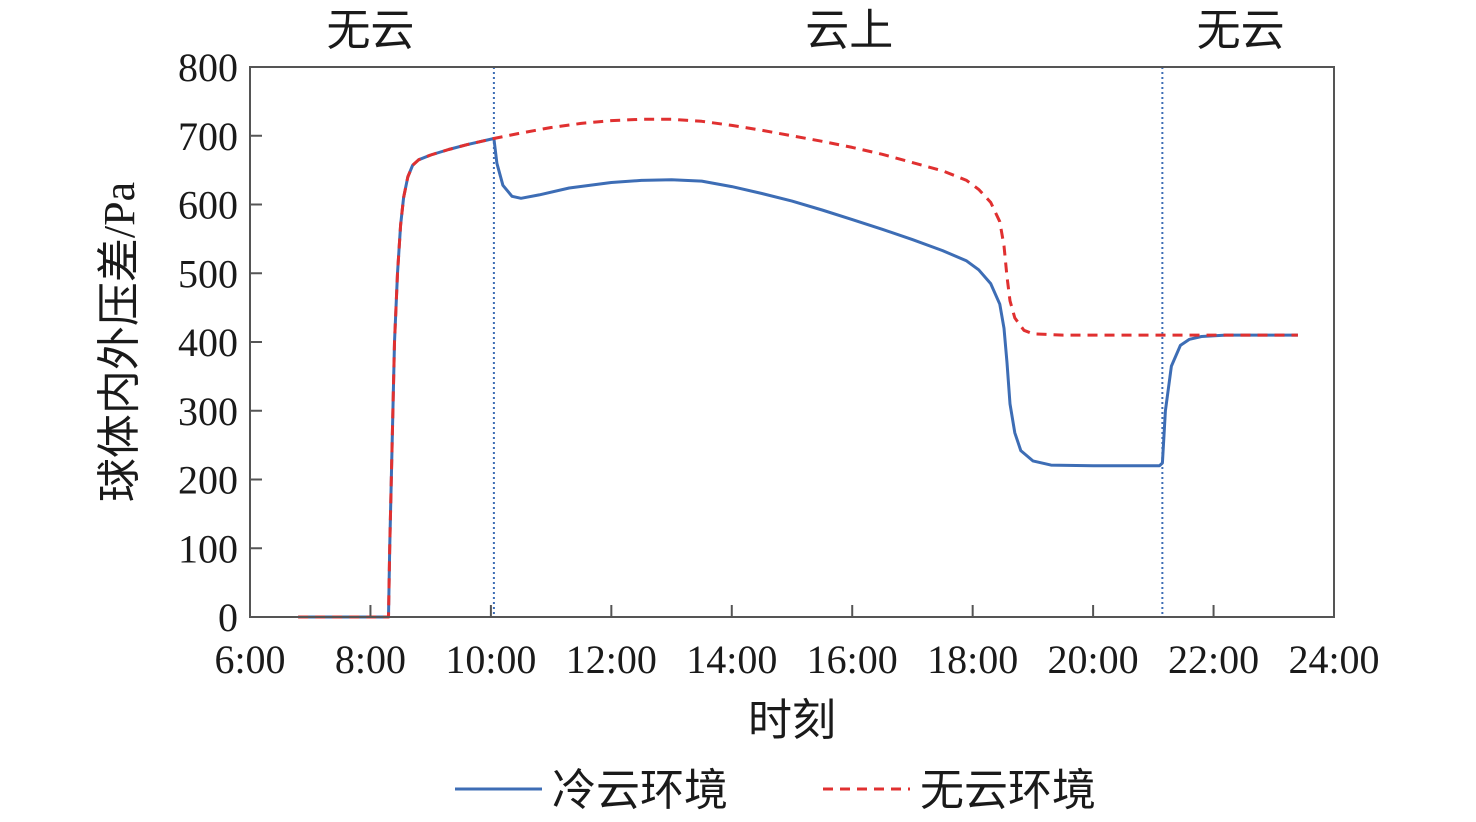 Image resolution: width=1476 pixels, height=822 pixels. Describe the element at coordinates (208, 273) in the screenshot. I see `y-tick-label: 500` at that location.